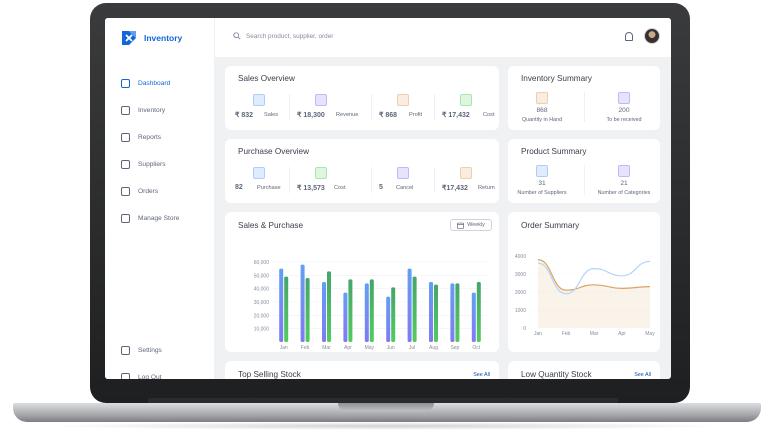 The width and height of the screenshot is (768, 436). What do you see at coordinates (383, 400) in the screenshot?
I see `laptop-hinge` at bounding box center [383, 400].